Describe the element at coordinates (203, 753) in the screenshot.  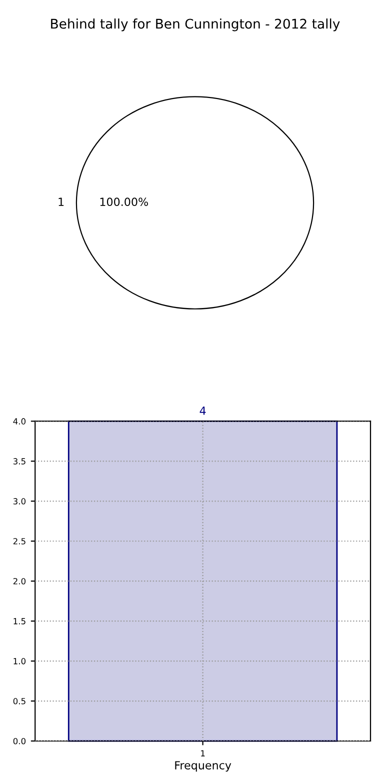
I see `legend-label: 1` at that location.